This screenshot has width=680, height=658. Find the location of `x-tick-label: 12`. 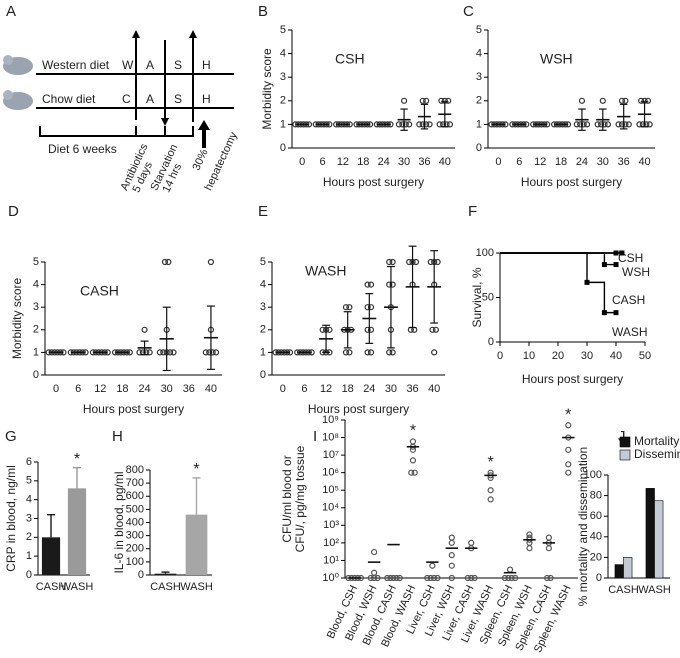

x-tick-label: 12 is located at coordinates (343, 162).